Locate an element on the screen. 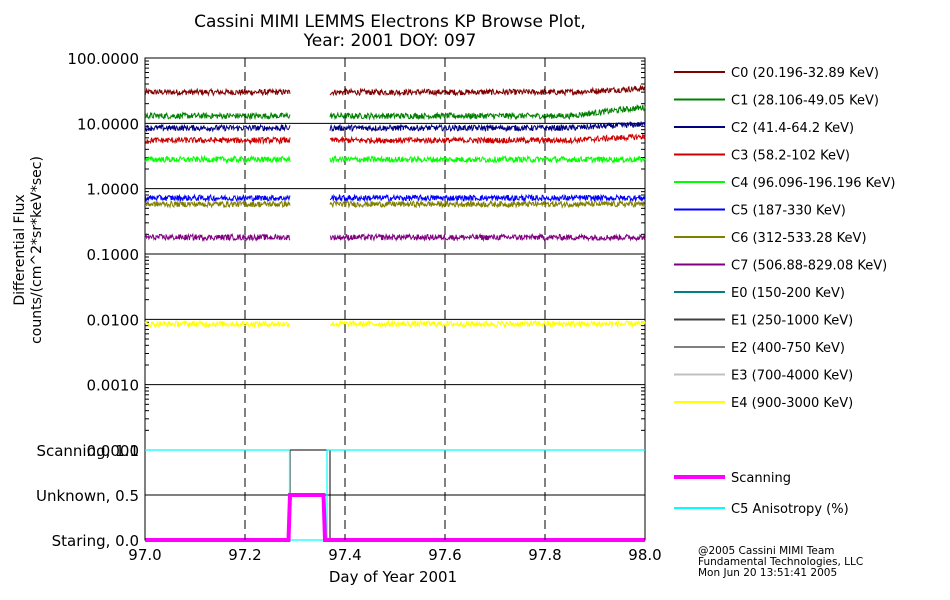 The image size is (950, 600). legend-entry: C0 (20.196-32.89 KeV) is located at coordinates (805, 73).